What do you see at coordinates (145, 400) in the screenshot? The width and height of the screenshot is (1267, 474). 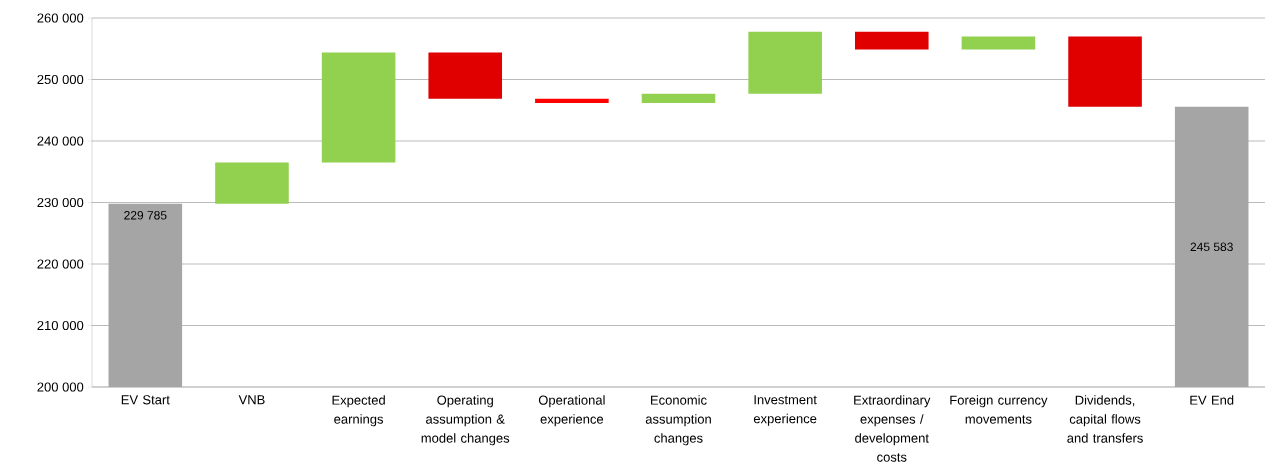 I see `x-tick-label: EV Start` at bounding box center [145, 400].